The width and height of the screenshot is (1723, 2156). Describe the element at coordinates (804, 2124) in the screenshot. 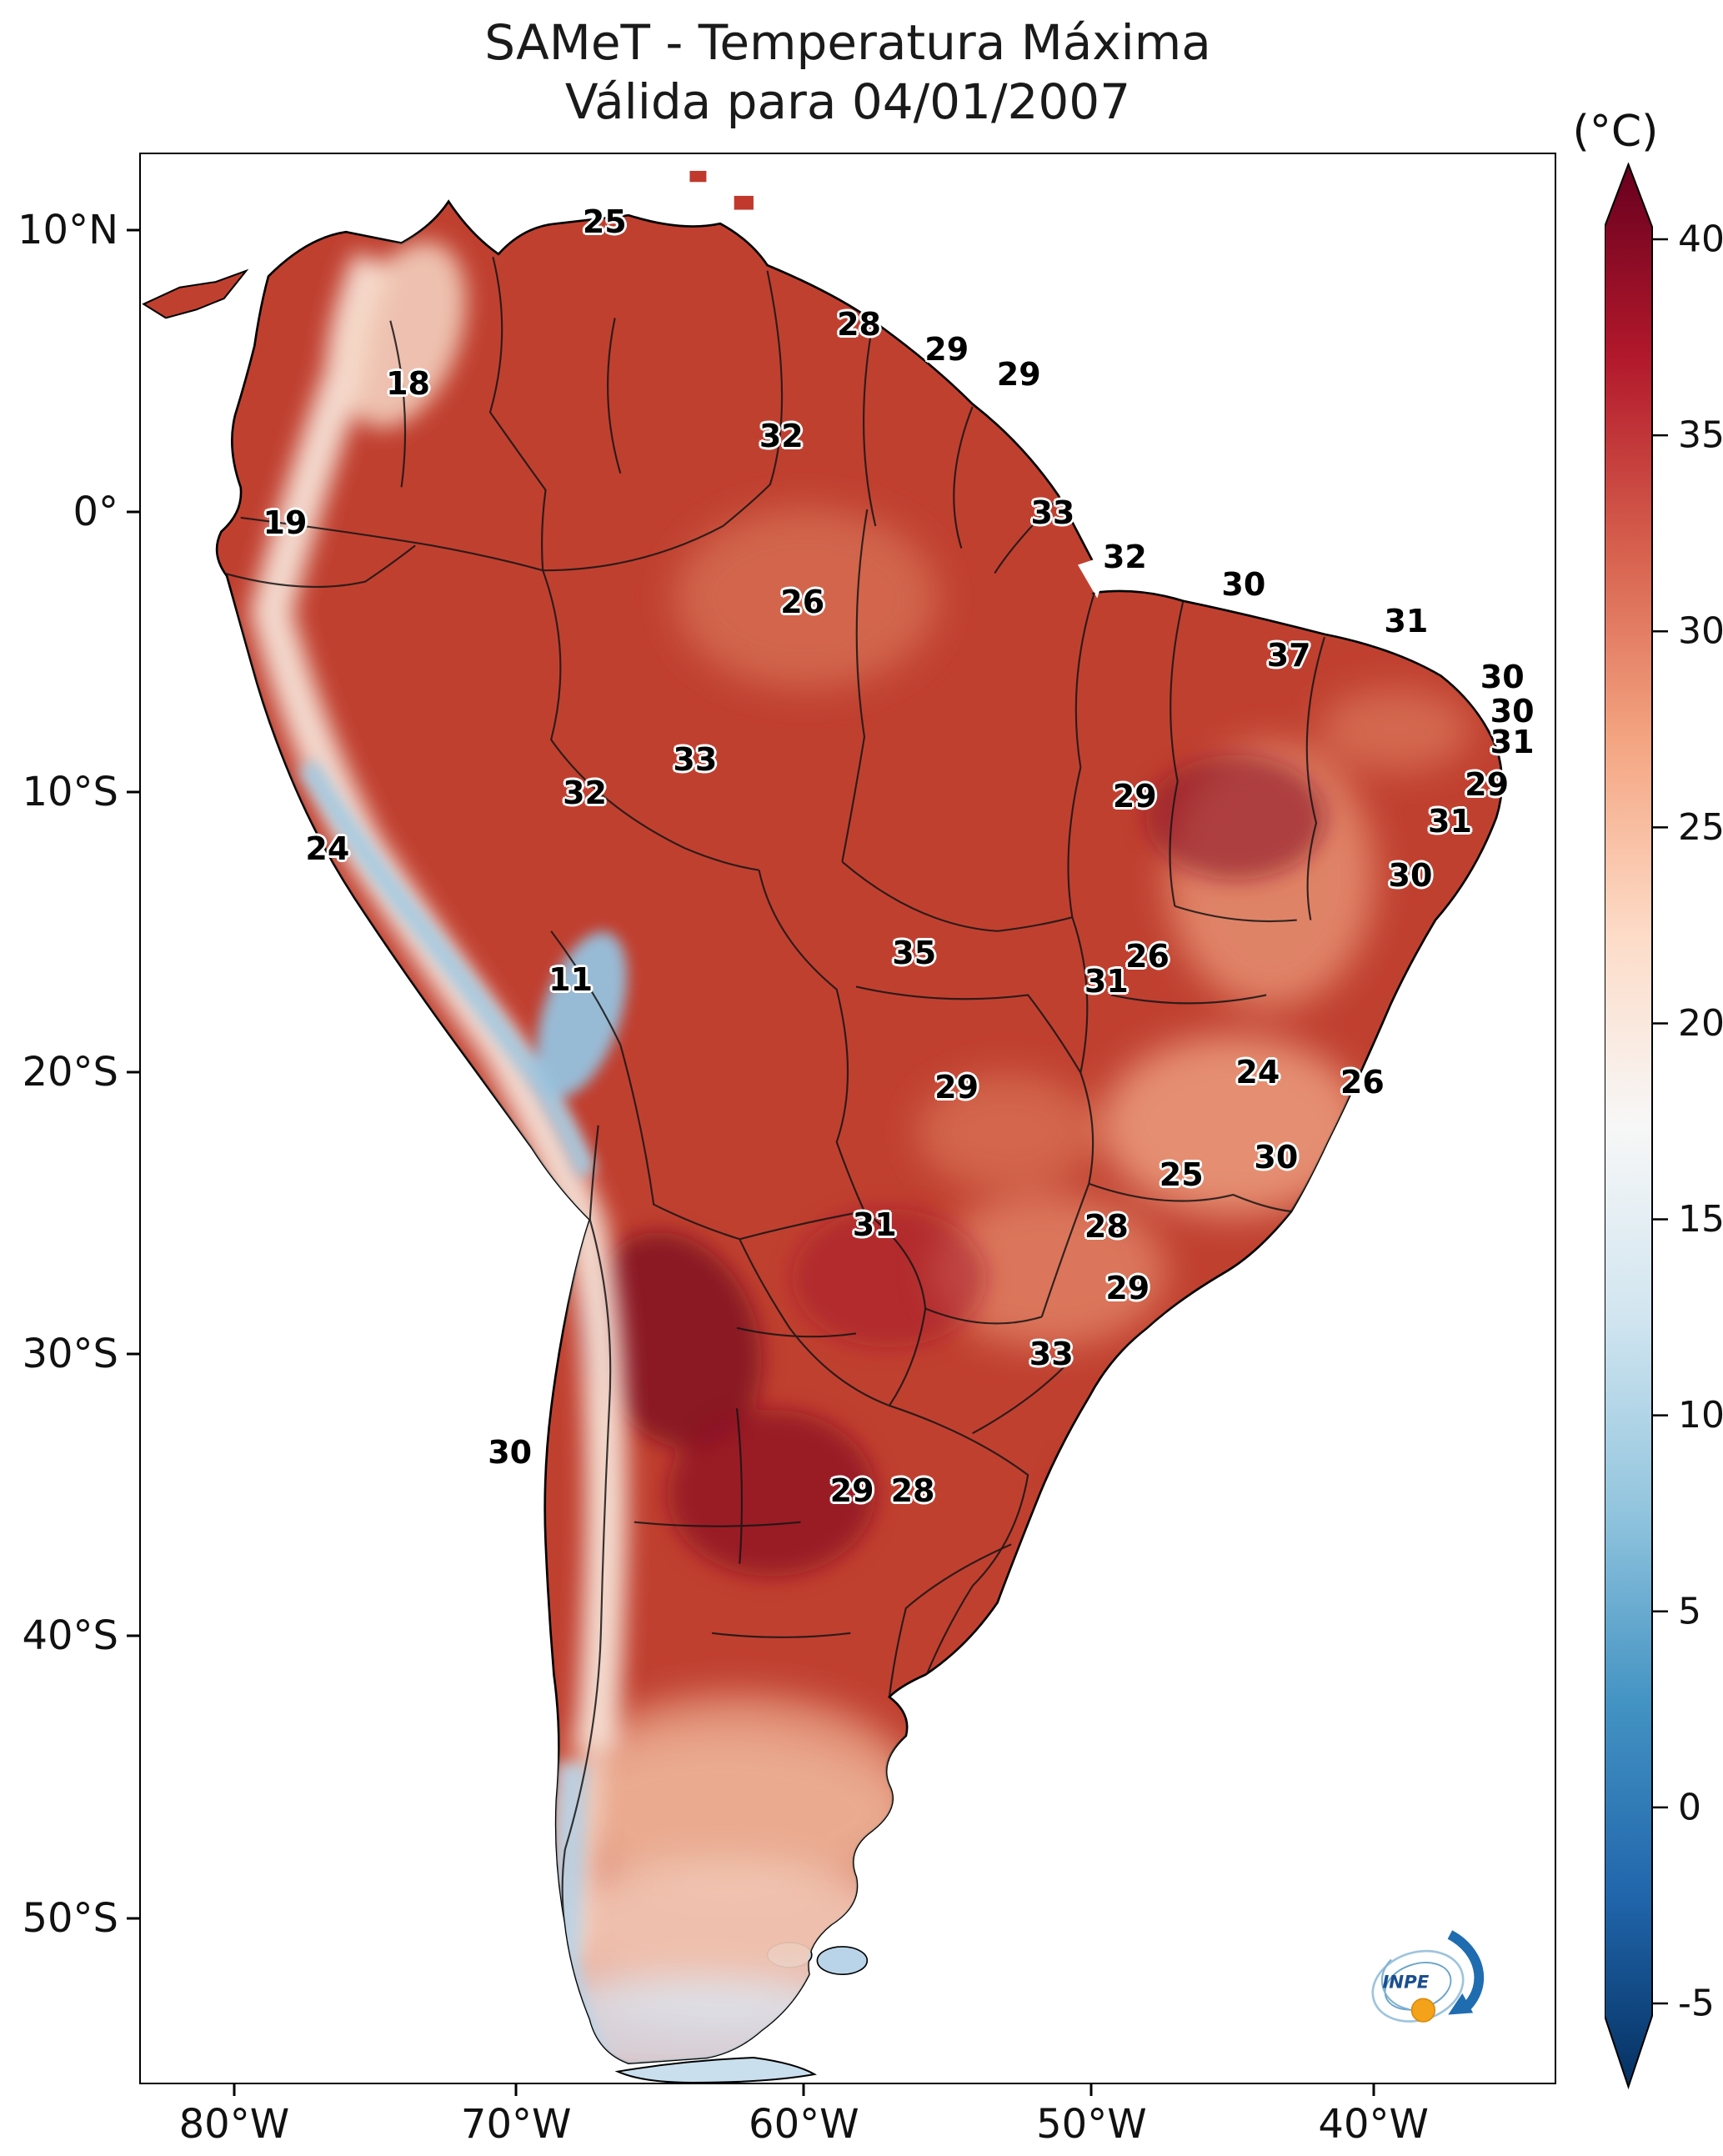

I see `lon-tick-label: 60°W` at that location.